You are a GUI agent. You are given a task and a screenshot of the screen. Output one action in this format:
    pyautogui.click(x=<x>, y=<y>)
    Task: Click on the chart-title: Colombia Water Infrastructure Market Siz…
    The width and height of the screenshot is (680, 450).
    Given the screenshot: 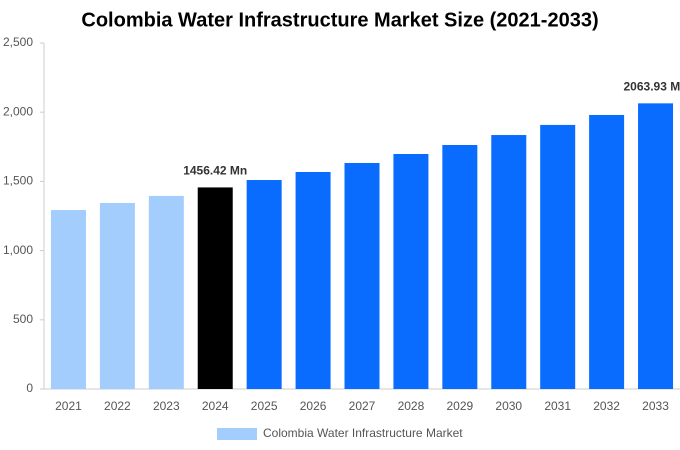 What is the action you would take?
    pyautogui.click(x=339, y=20)
    